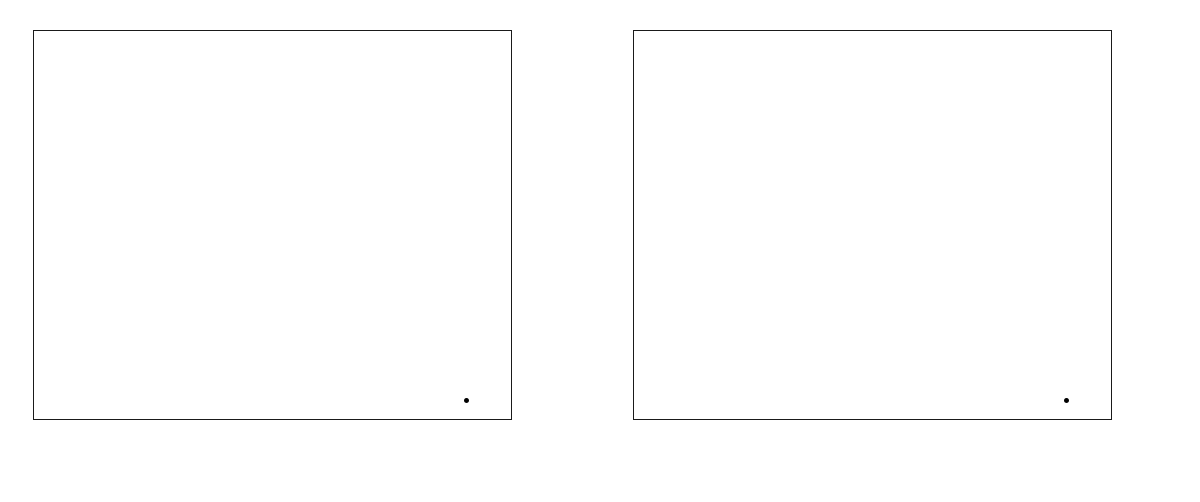 The image size is (1200, 502). Describe the element at coordinates (1146, 221) in the screenshot. I see `bias-colorbar-gradient` at that location.